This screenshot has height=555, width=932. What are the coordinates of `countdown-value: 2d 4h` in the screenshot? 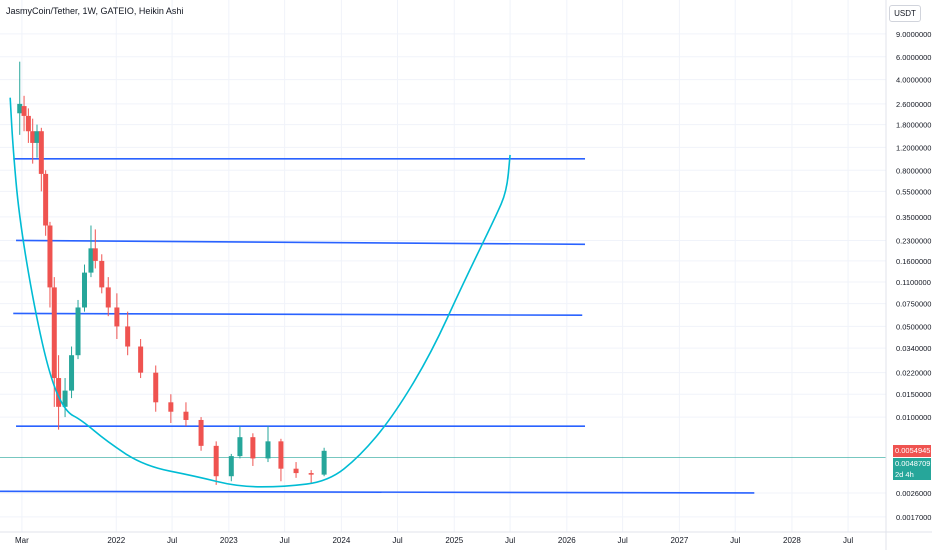 It's located at (904, 474).